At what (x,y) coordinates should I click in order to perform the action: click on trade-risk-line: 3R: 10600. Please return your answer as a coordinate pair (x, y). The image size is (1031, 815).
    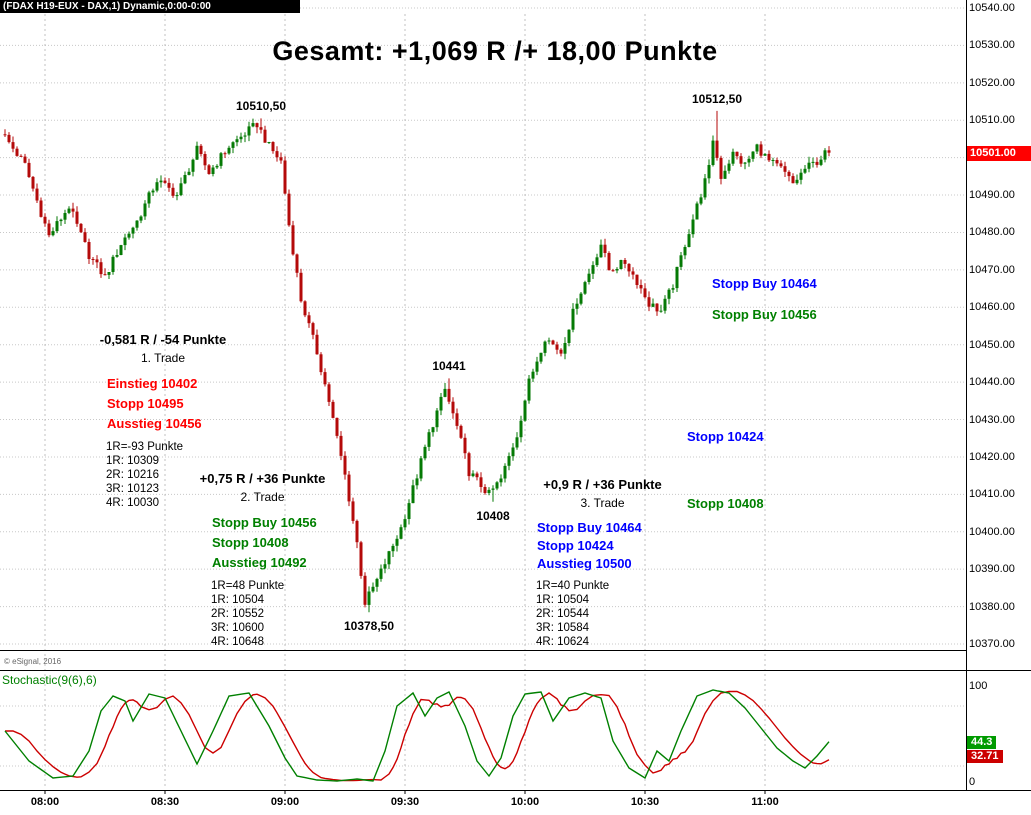
    Looking at the image, I should click on (238, 628).